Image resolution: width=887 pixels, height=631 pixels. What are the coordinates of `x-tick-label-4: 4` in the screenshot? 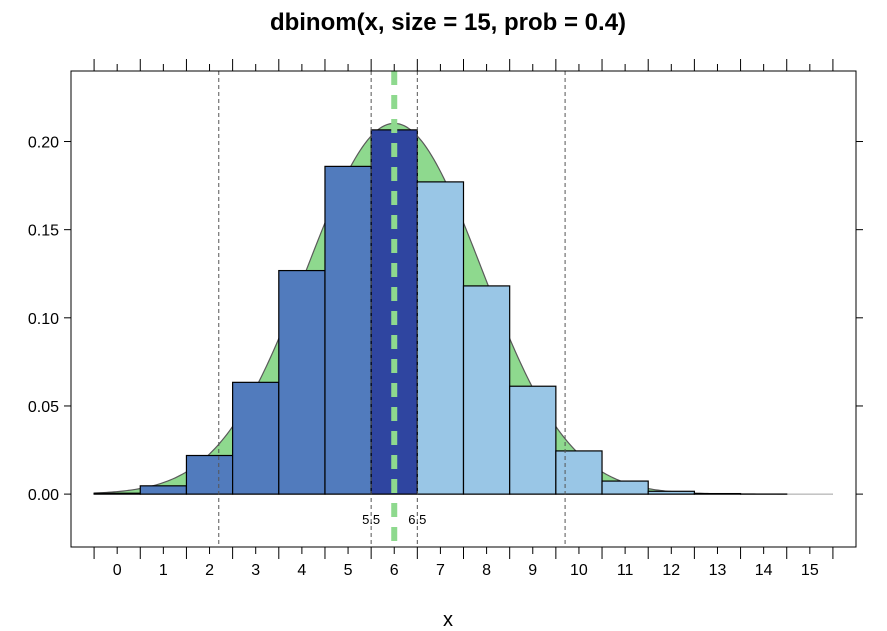 It's located at (301, 570).